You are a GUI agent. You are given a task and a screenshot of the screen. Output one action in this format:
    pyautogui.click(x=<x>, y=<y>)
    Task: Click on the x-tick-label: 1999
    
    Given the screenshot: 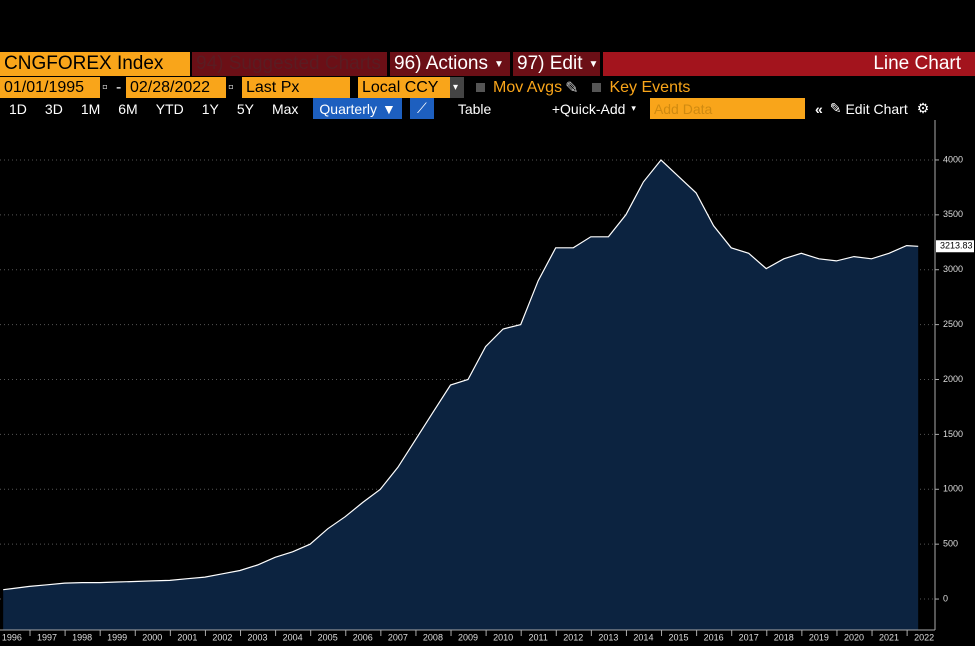 What is the action you would take?
    pyautogui.click(x=117, y=637)
    